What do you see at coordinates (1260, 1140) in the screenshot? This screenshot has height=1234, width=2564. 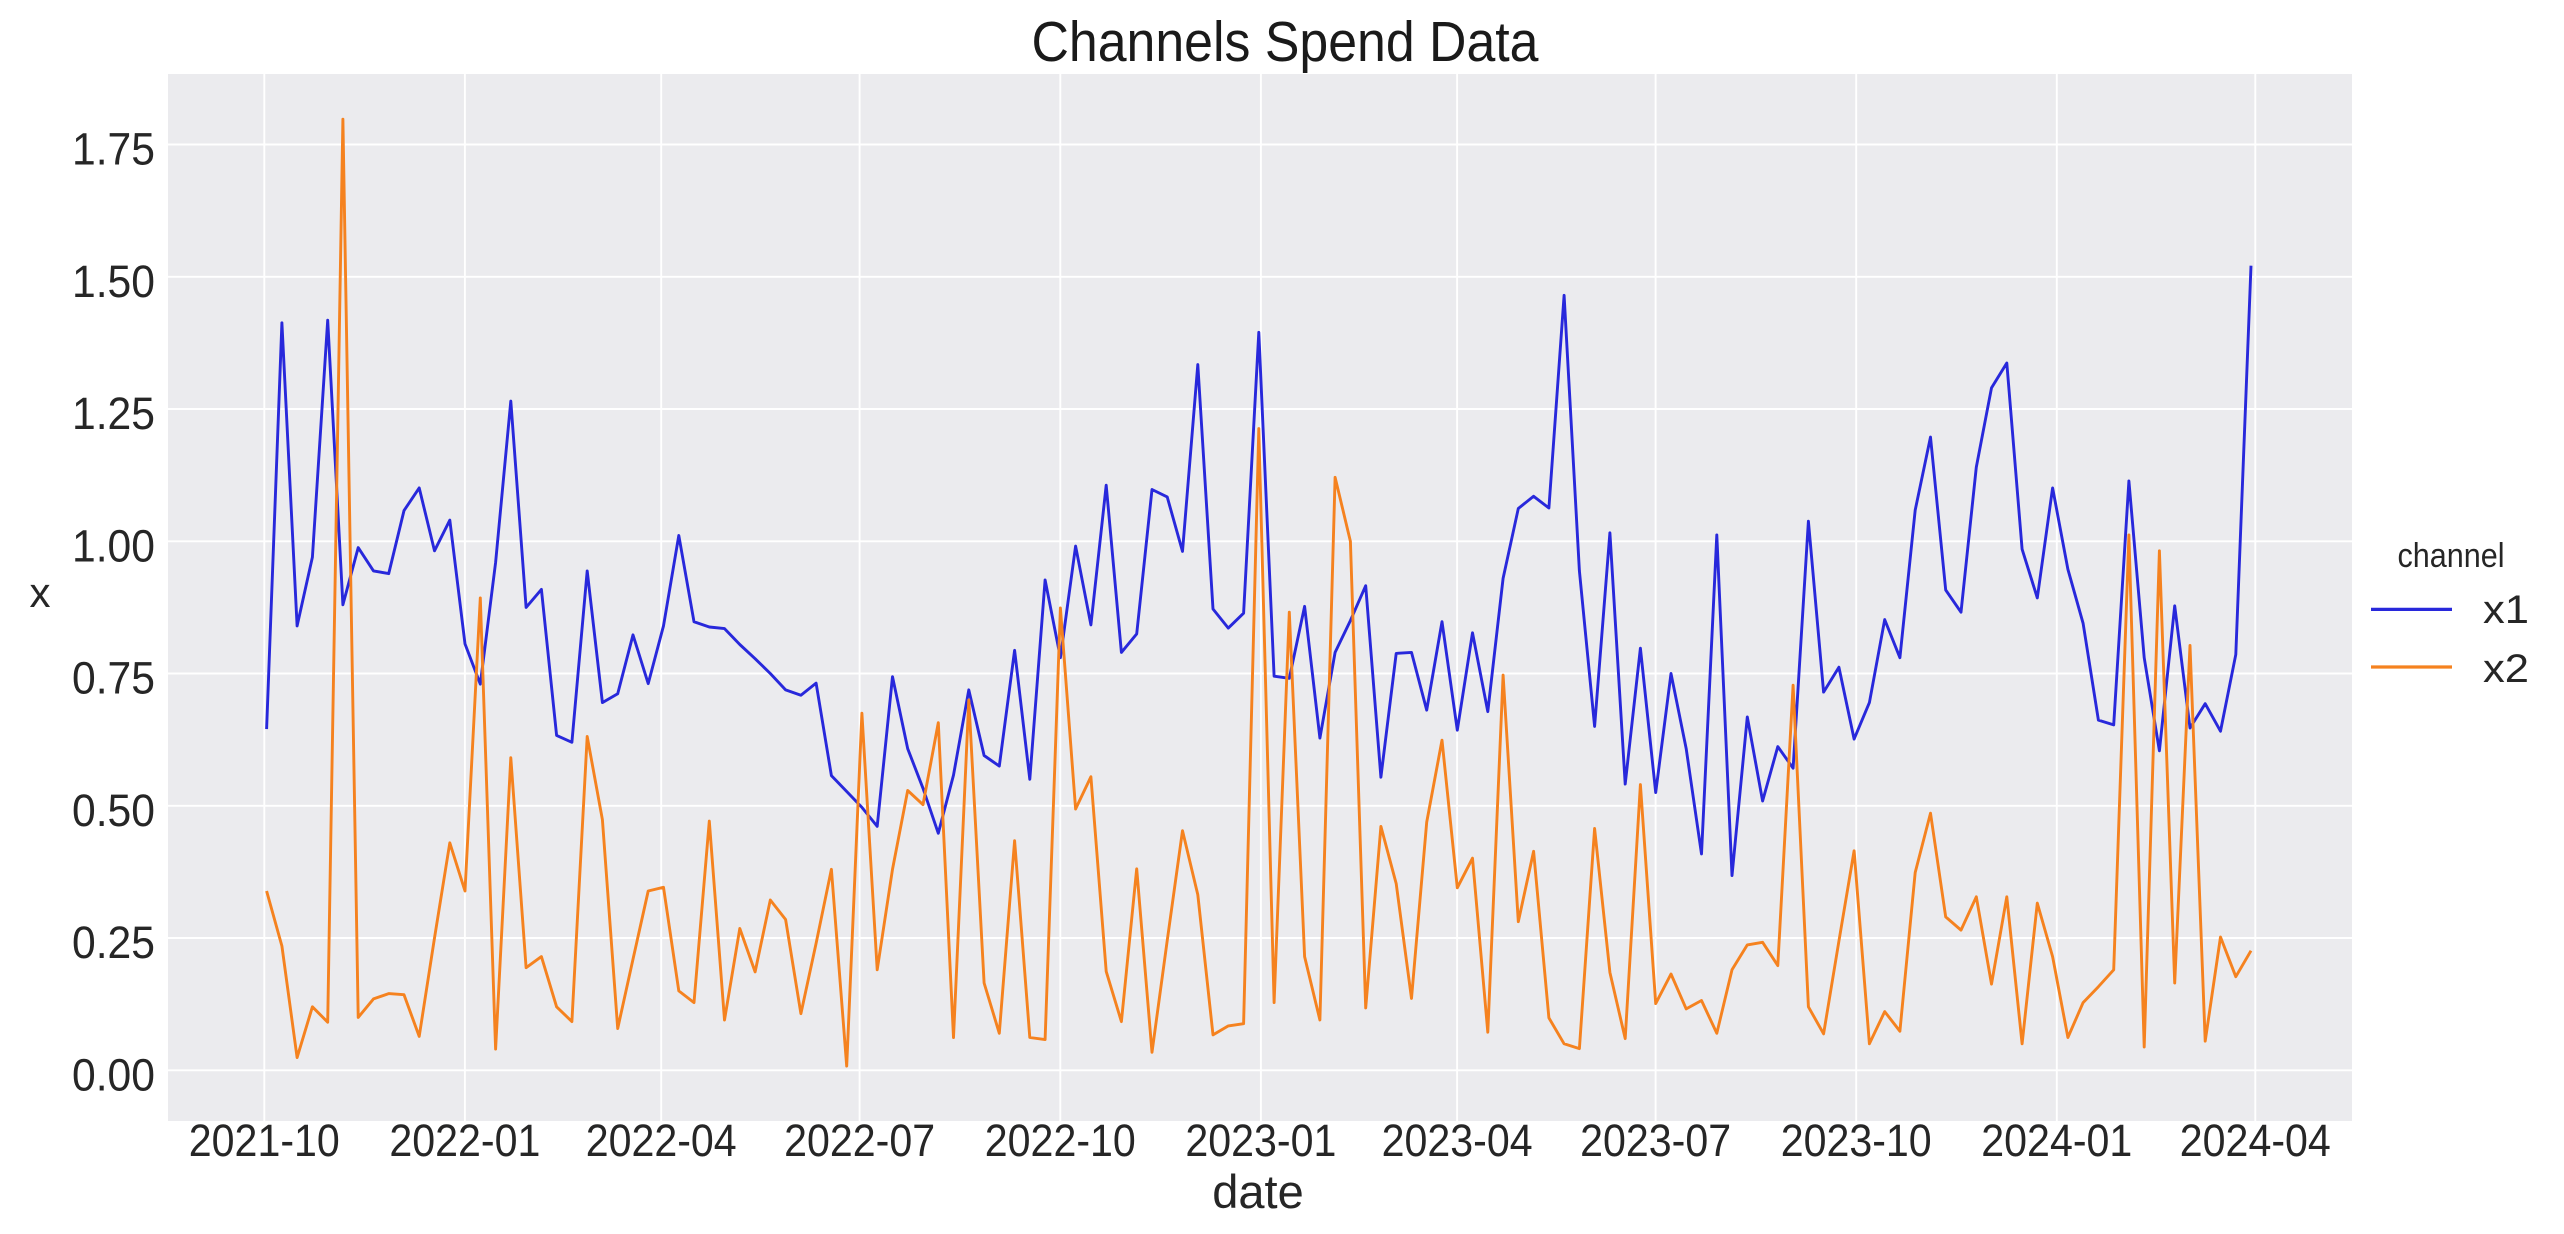 I see `svg-text: 2023-01` at bounding box center [1260, 1140].